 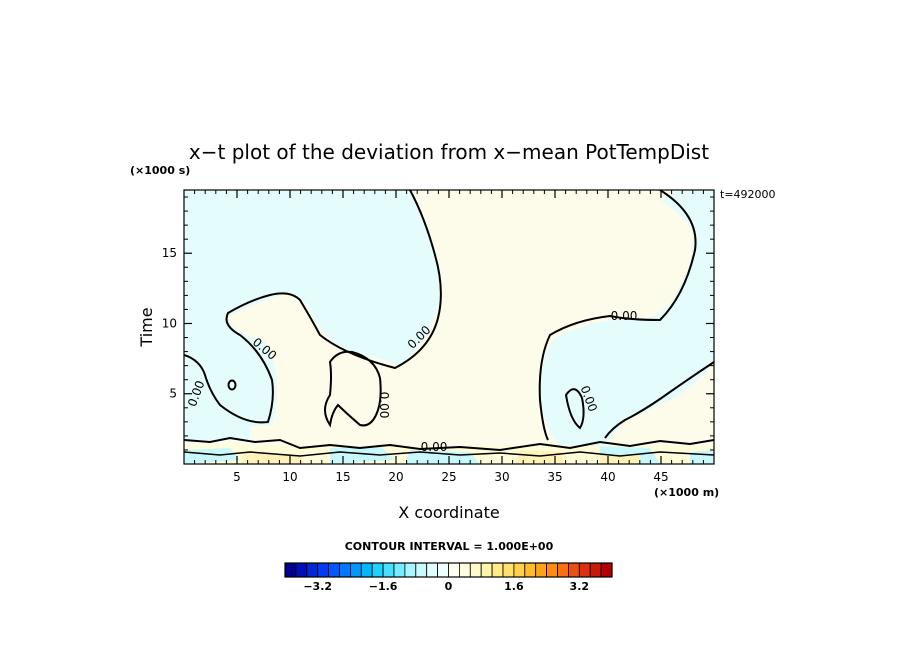 What do you see at coordinates (317, 586) in the screenshot?
I see `colorbar-tick-label: −3.2` at bounding box center [317, 586].